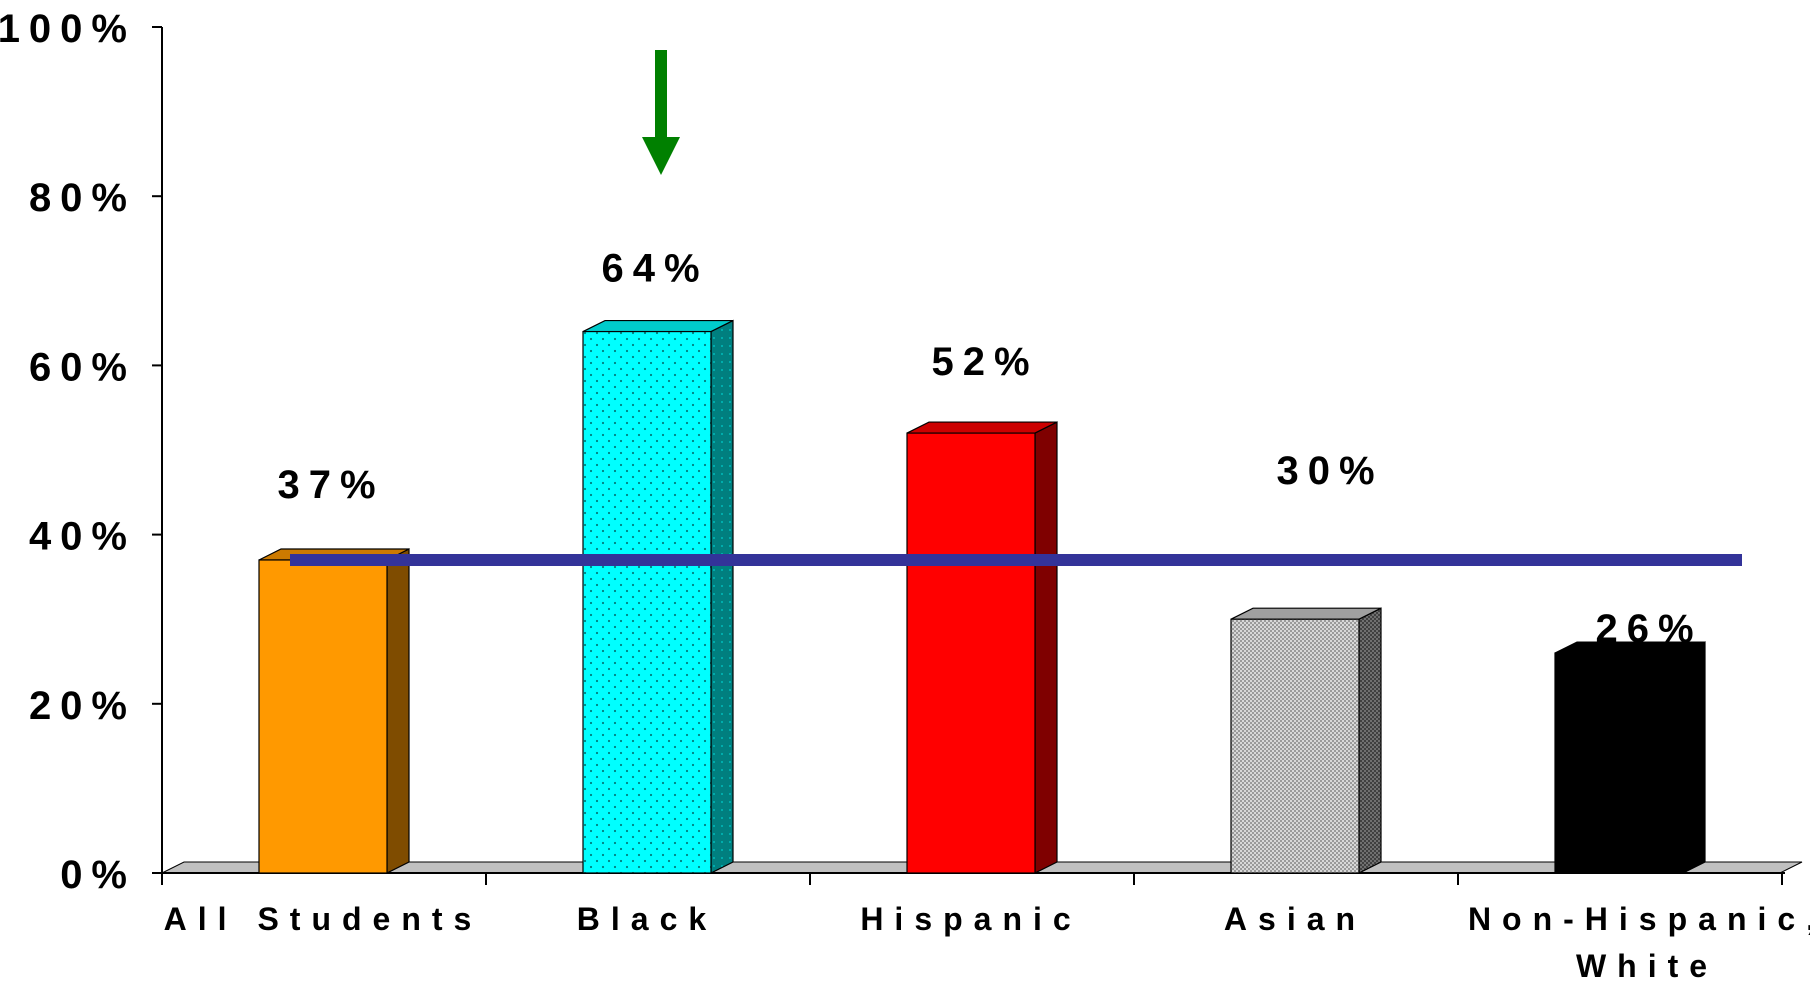  What do you see at coordinates (98, 875) in the screenshot?
I see `y-tick-label: 0%` at bounding box center [98, 875].